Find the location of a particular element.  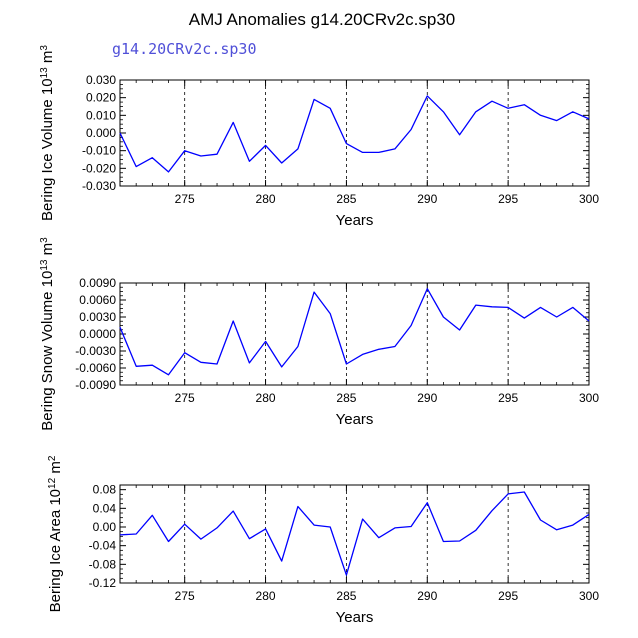

y-axis-label: Bering Ice Area 1012 m2 is located at coordinates (56, 533).